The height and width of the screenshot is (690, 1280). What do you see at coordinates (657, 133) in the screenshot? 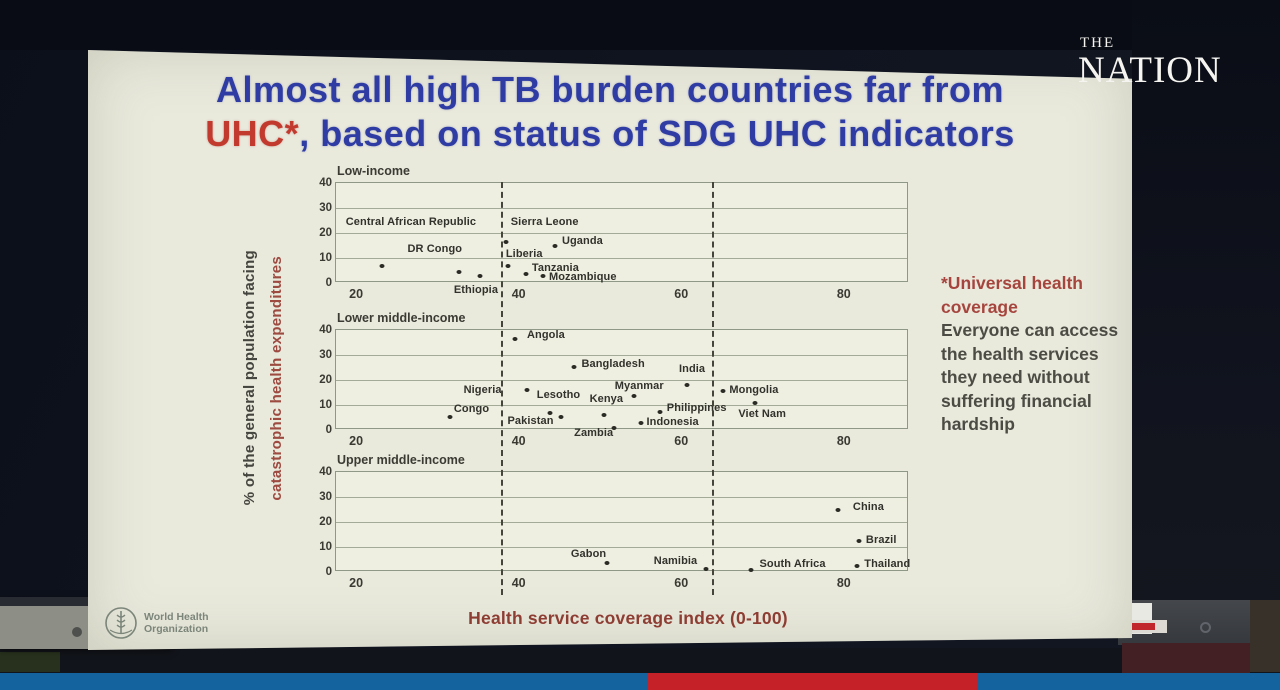
I see `slide-title-line2-rest: , based on status of SDG UHC indicators` at bounding box center [657, 133].